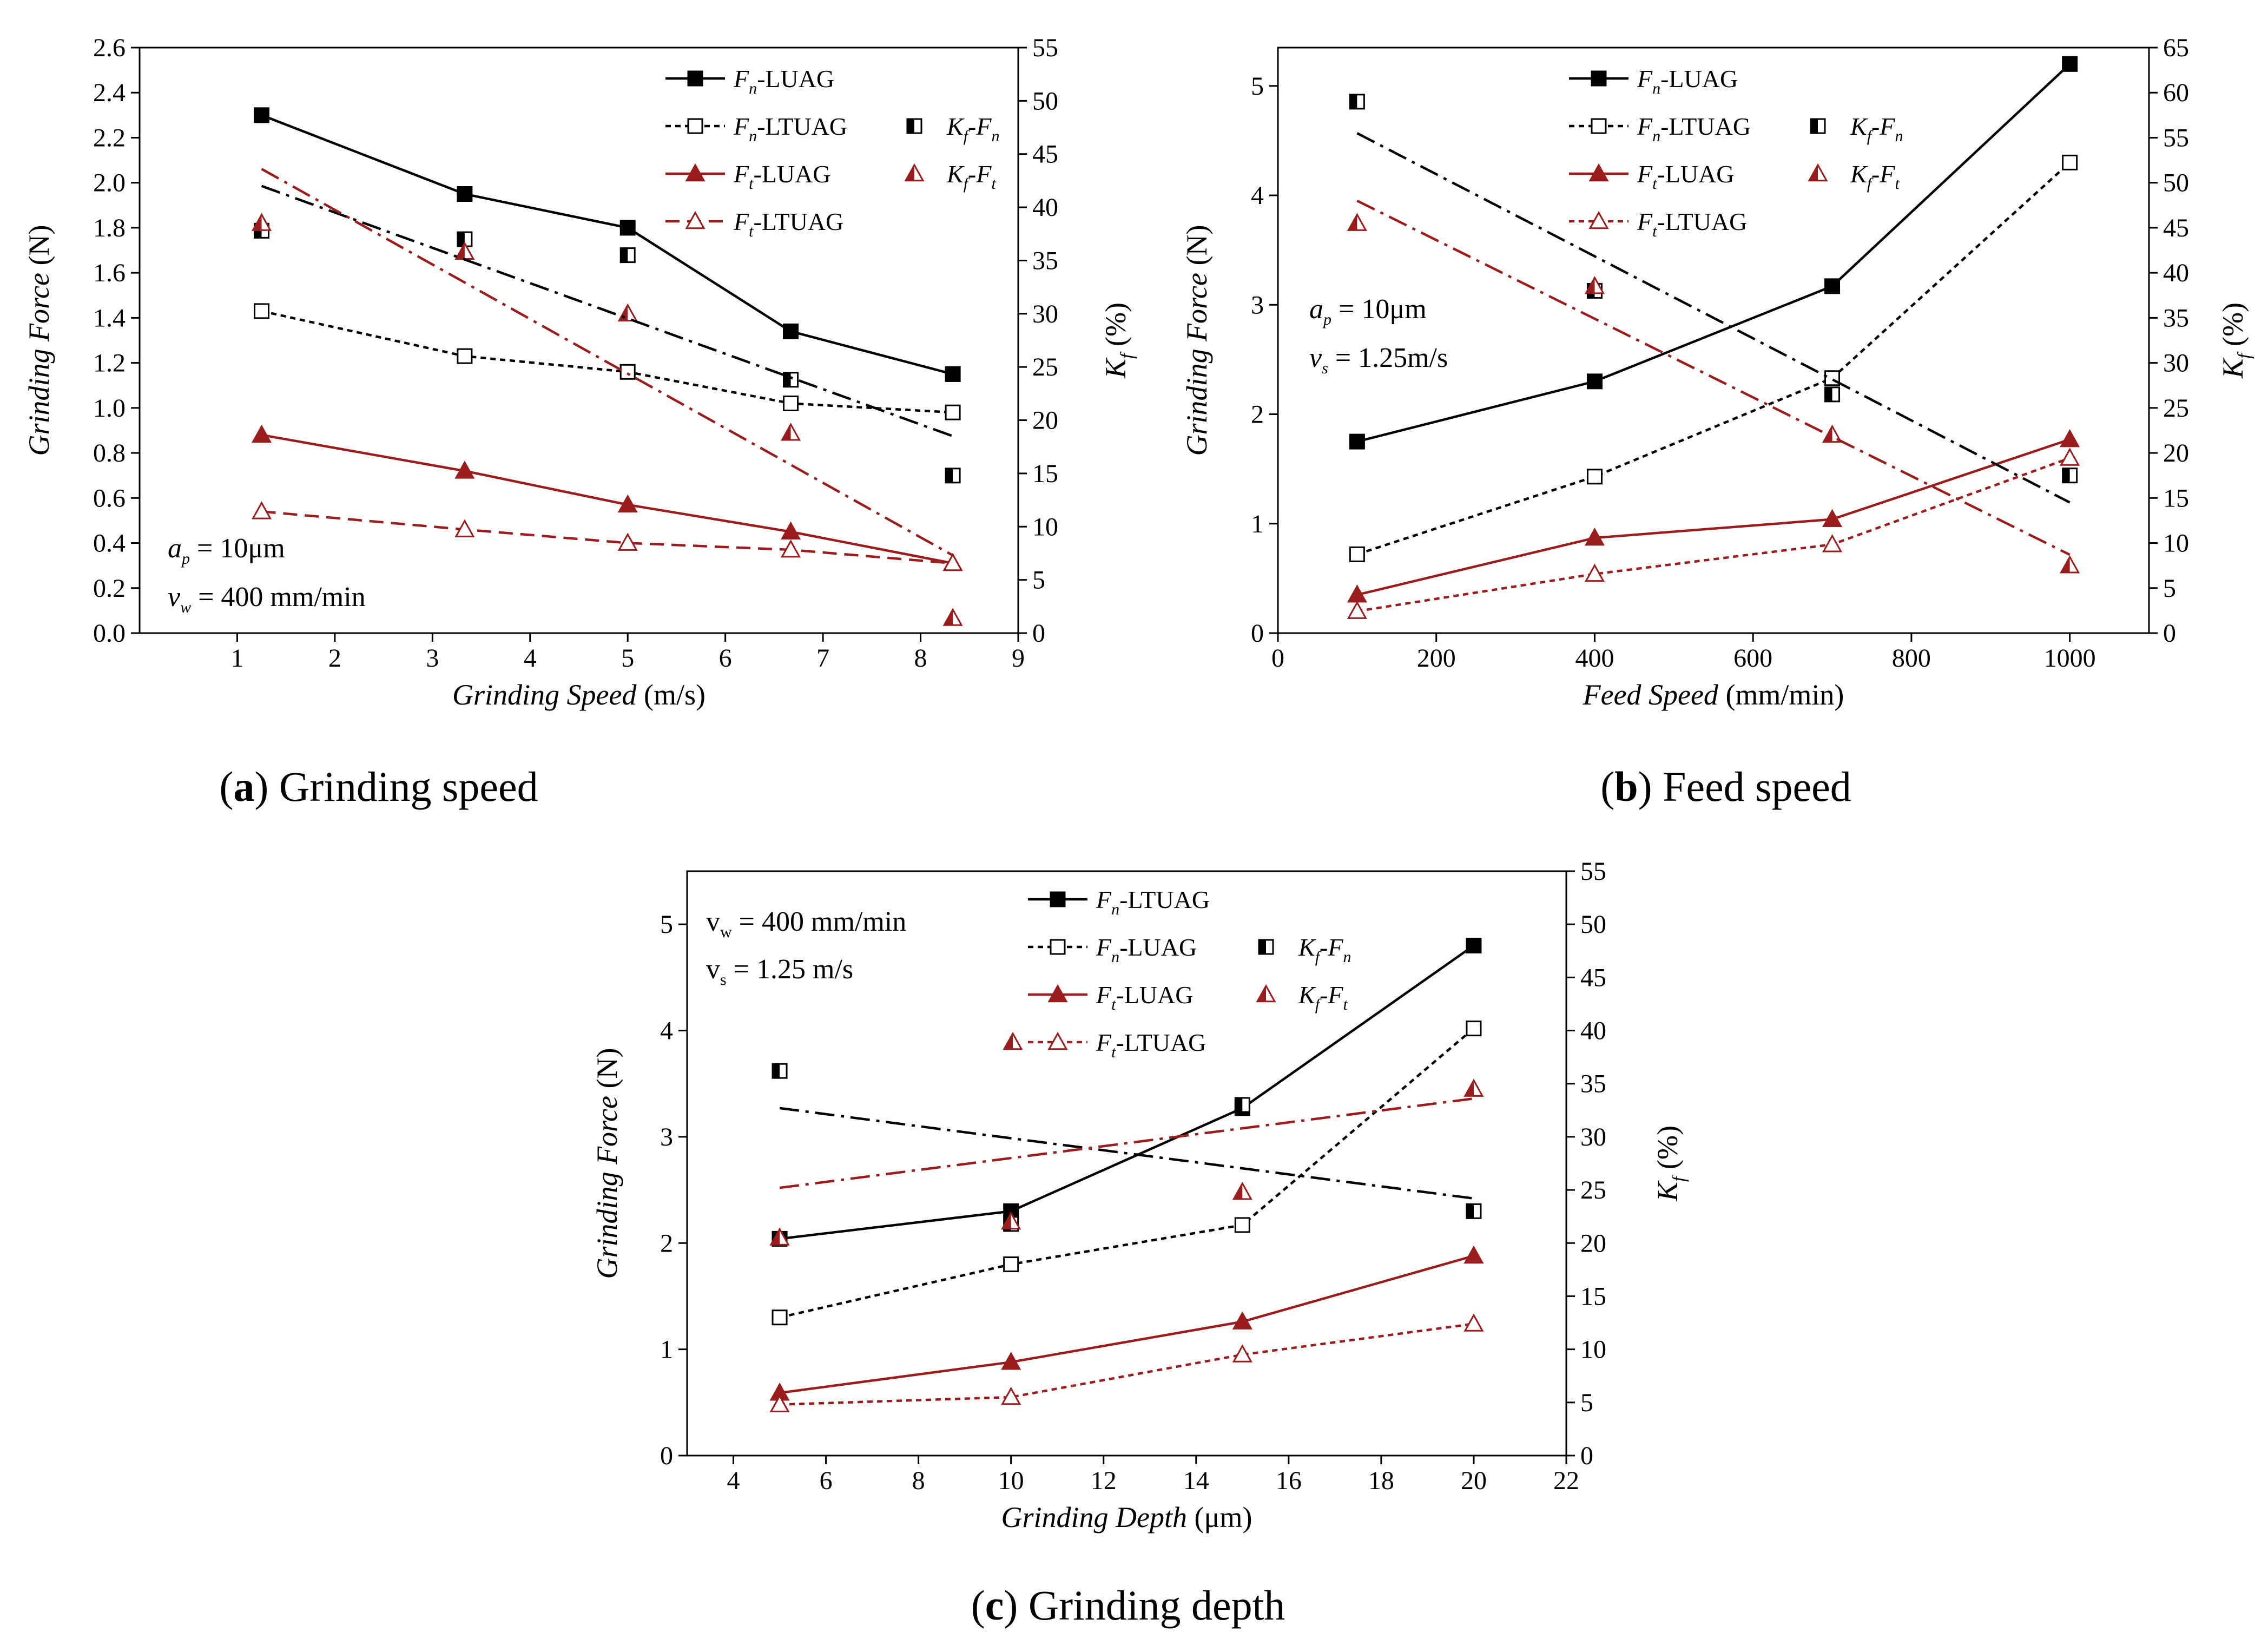  I want to click on legend-label: Ft-LUAG, so click(1145, 997).